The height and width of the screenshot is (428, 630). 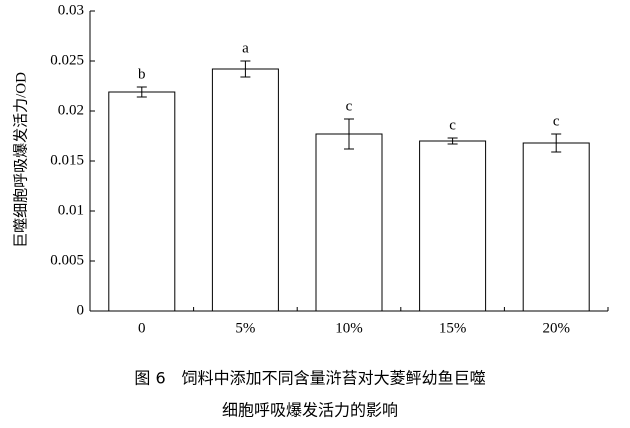 I want to click on y-tick-label: 0.025, so click(x=67, y=60).